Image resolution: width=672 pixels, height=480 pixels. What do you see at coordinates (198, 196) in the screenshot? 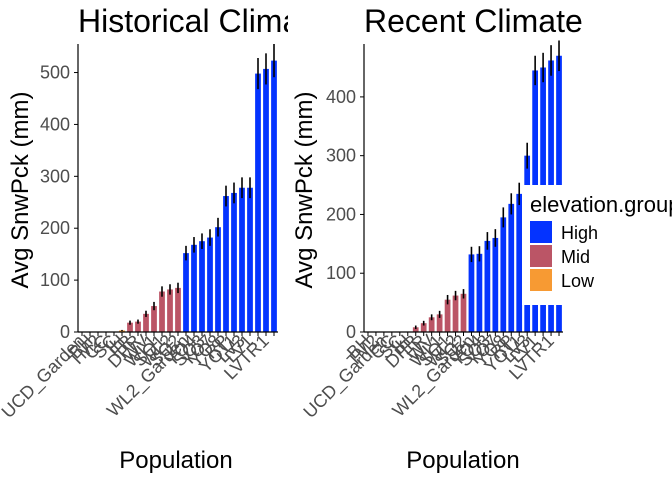
I see `historical-bars` at bounding box center [198, 196].